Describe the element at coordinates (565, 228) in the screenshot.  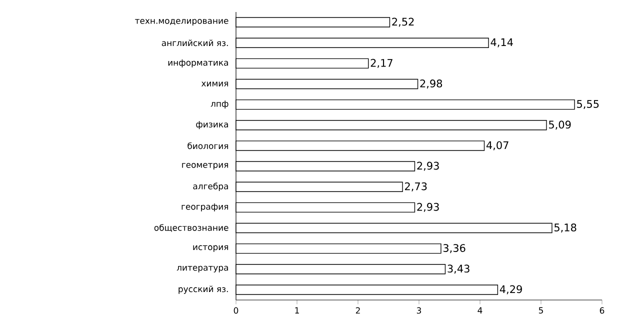
I see `data-label: 5,18` at that location.